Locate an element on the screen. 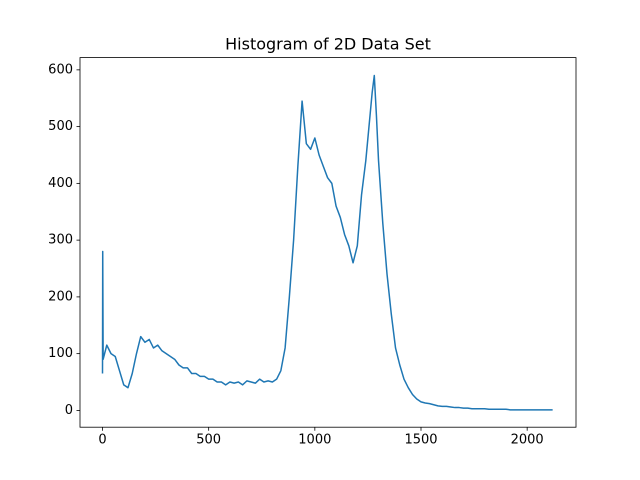 This screenshot has width=640, height=480. y-tick-label: 400 is located at coordinates (60, 183).